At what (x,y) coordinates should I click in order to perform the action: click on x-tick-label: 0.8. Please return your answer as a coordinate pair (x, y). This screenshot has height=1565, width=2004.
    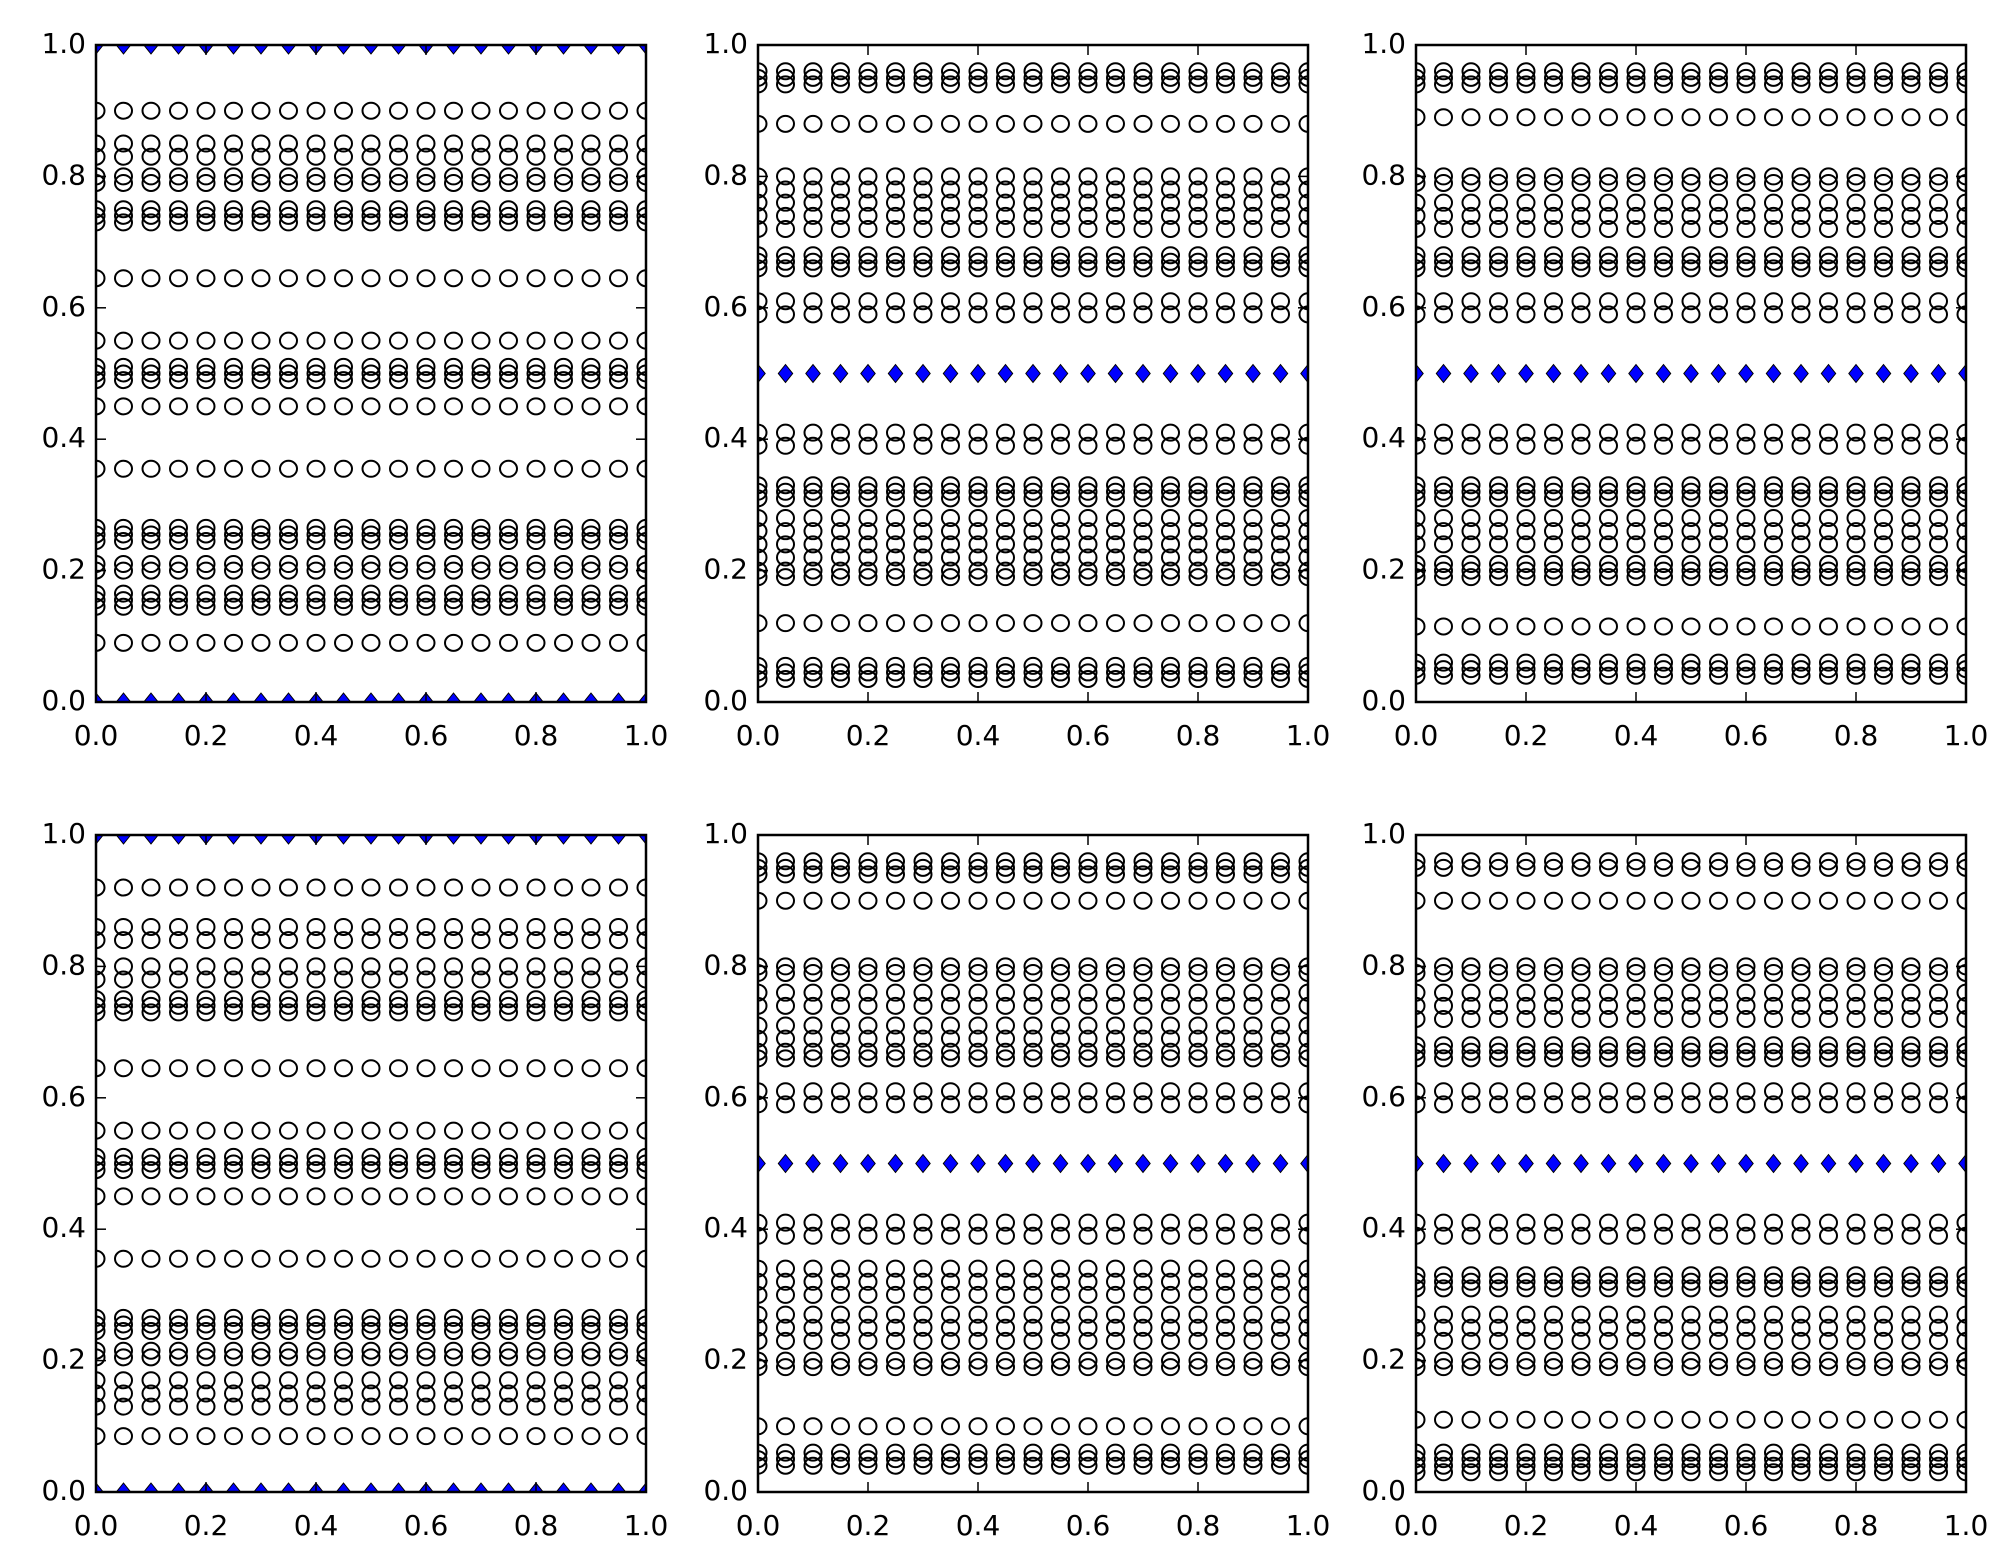
    Looking at the image, I should click on (1856, 1525).